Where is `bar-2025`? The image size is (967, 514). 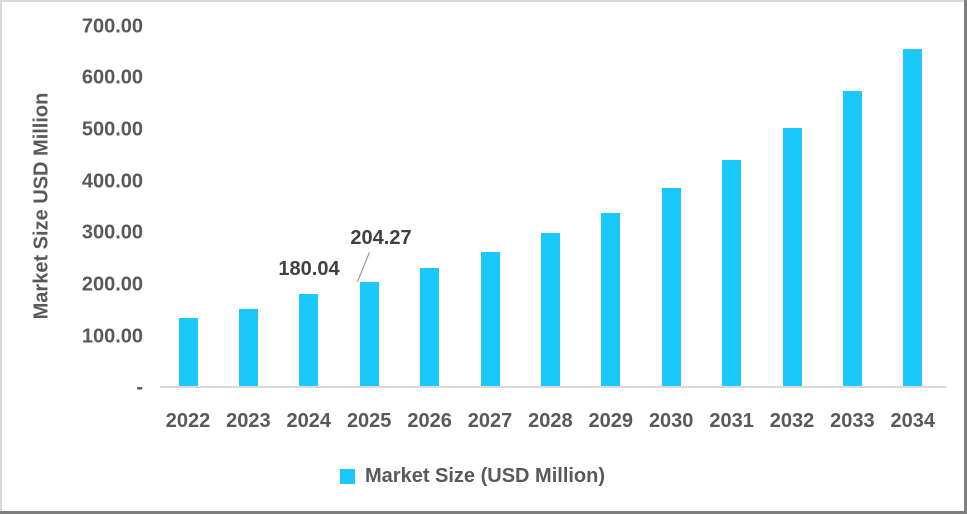
bar-2025 is located at coordinates (369, 334).